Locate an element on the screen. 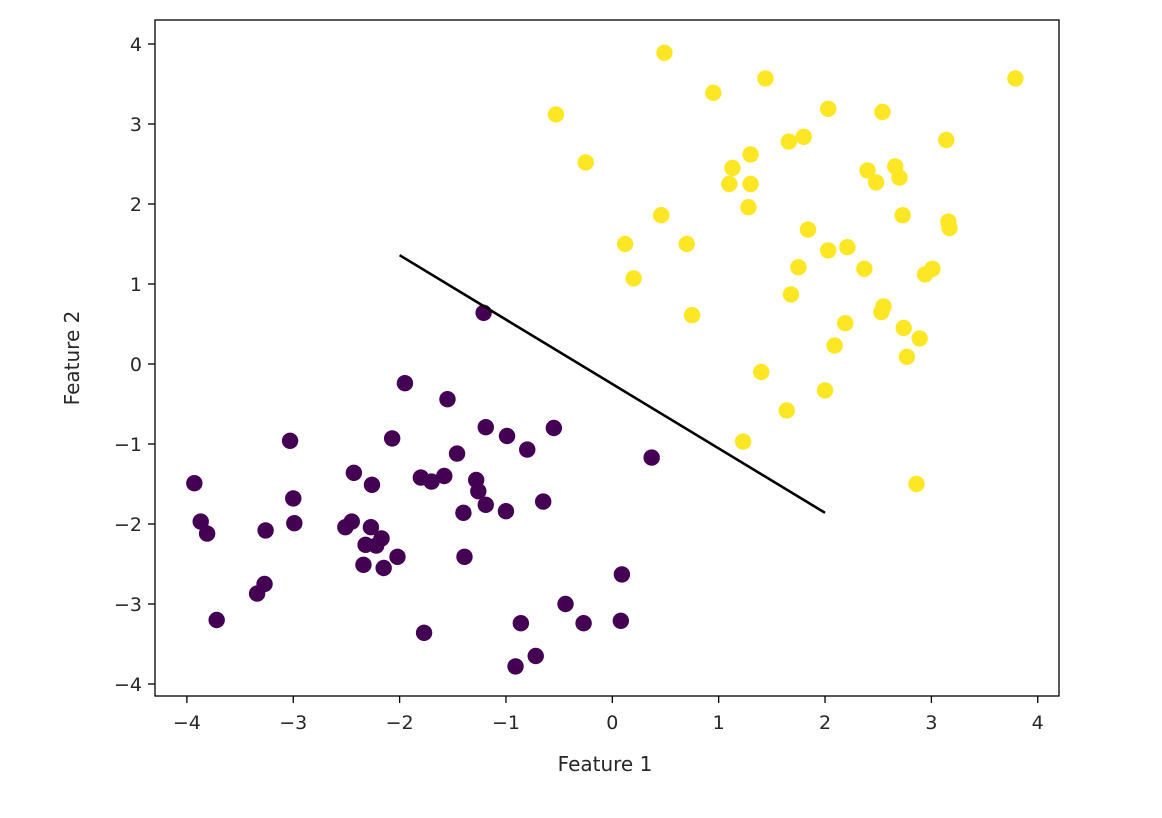 Image resolution: width=1162 pixels, height=818 pixels. x-tick-label: 2 is located at coordinates (825, 723).